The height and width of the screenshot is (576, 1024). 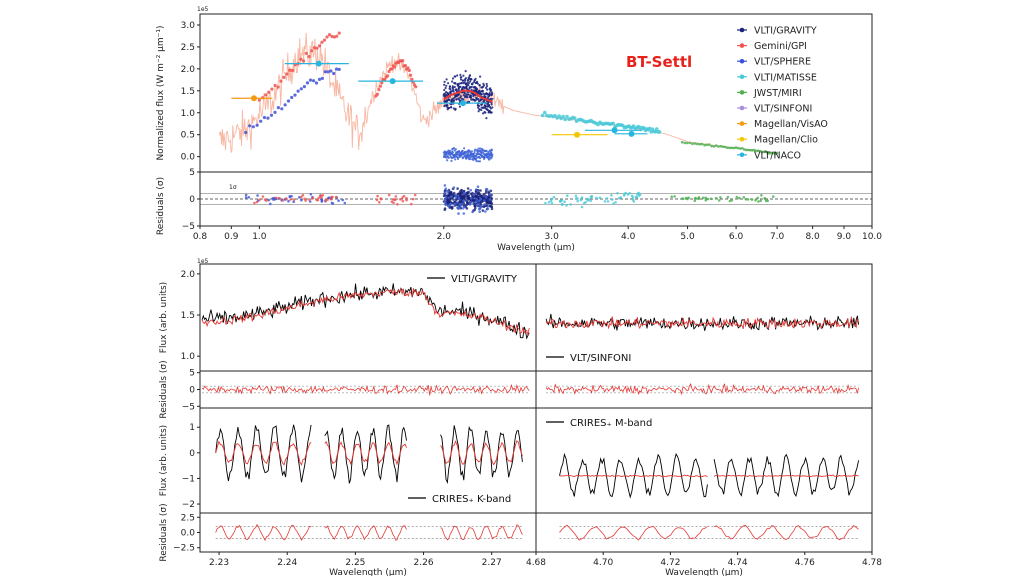 What do you see at coordinates (188, 158) in the screenshot?
I see `y-tick-label: 0.0` at bounding box center [188, 158].